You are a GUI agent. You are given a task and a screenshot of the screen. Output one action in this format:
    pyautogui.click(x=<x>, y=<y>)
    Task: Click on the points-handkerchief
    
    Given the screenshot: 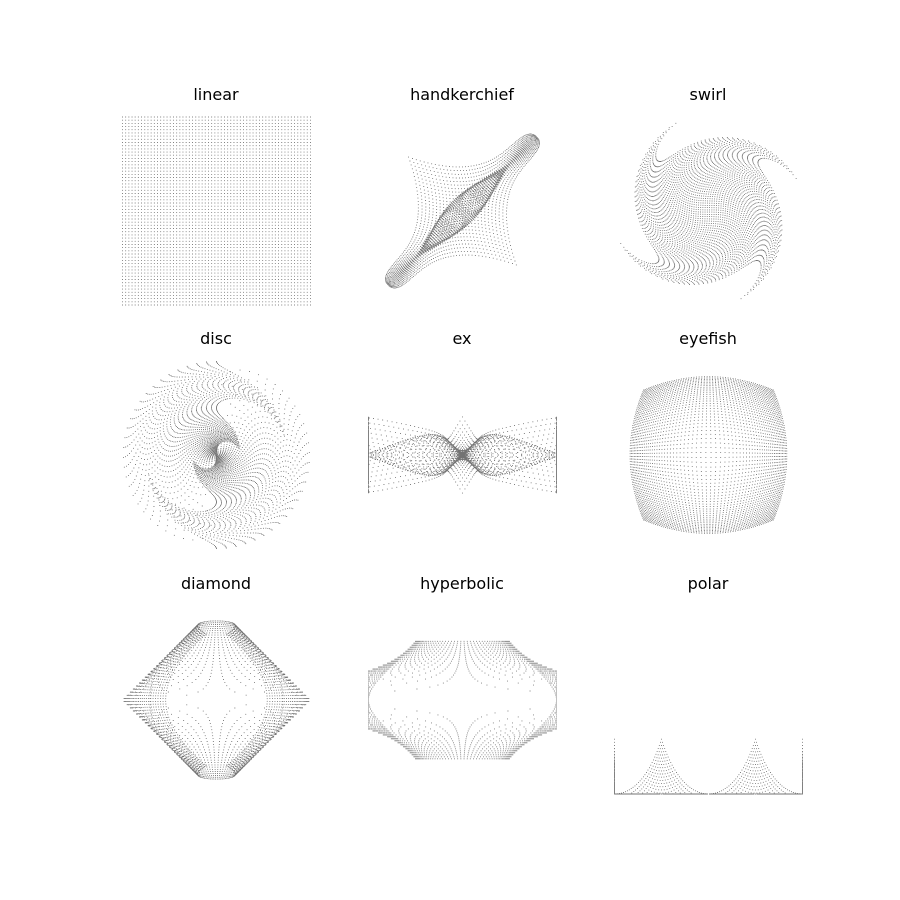 What is the action you would take?
    pyautogui.click(x=462, y=211)
    